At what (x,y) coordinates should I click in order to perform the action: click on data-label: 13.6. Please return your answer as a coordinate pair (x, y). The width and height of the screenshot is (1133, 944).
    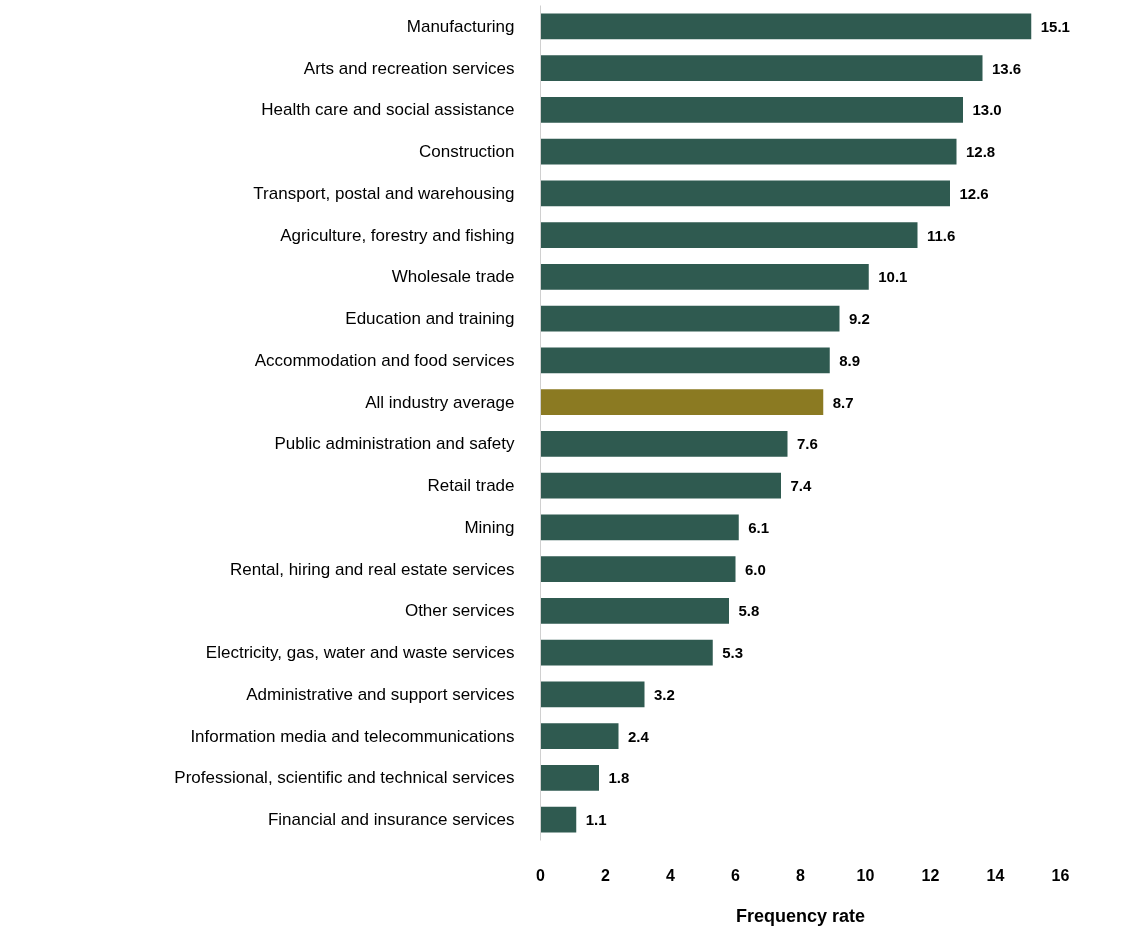
    Looking at the image, I should click on (1007, 68).